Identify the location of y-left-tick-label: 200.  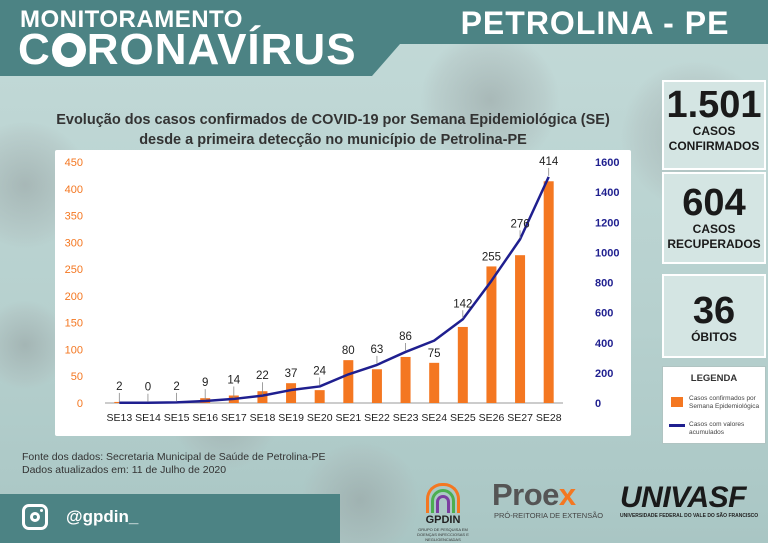
(74, 297).